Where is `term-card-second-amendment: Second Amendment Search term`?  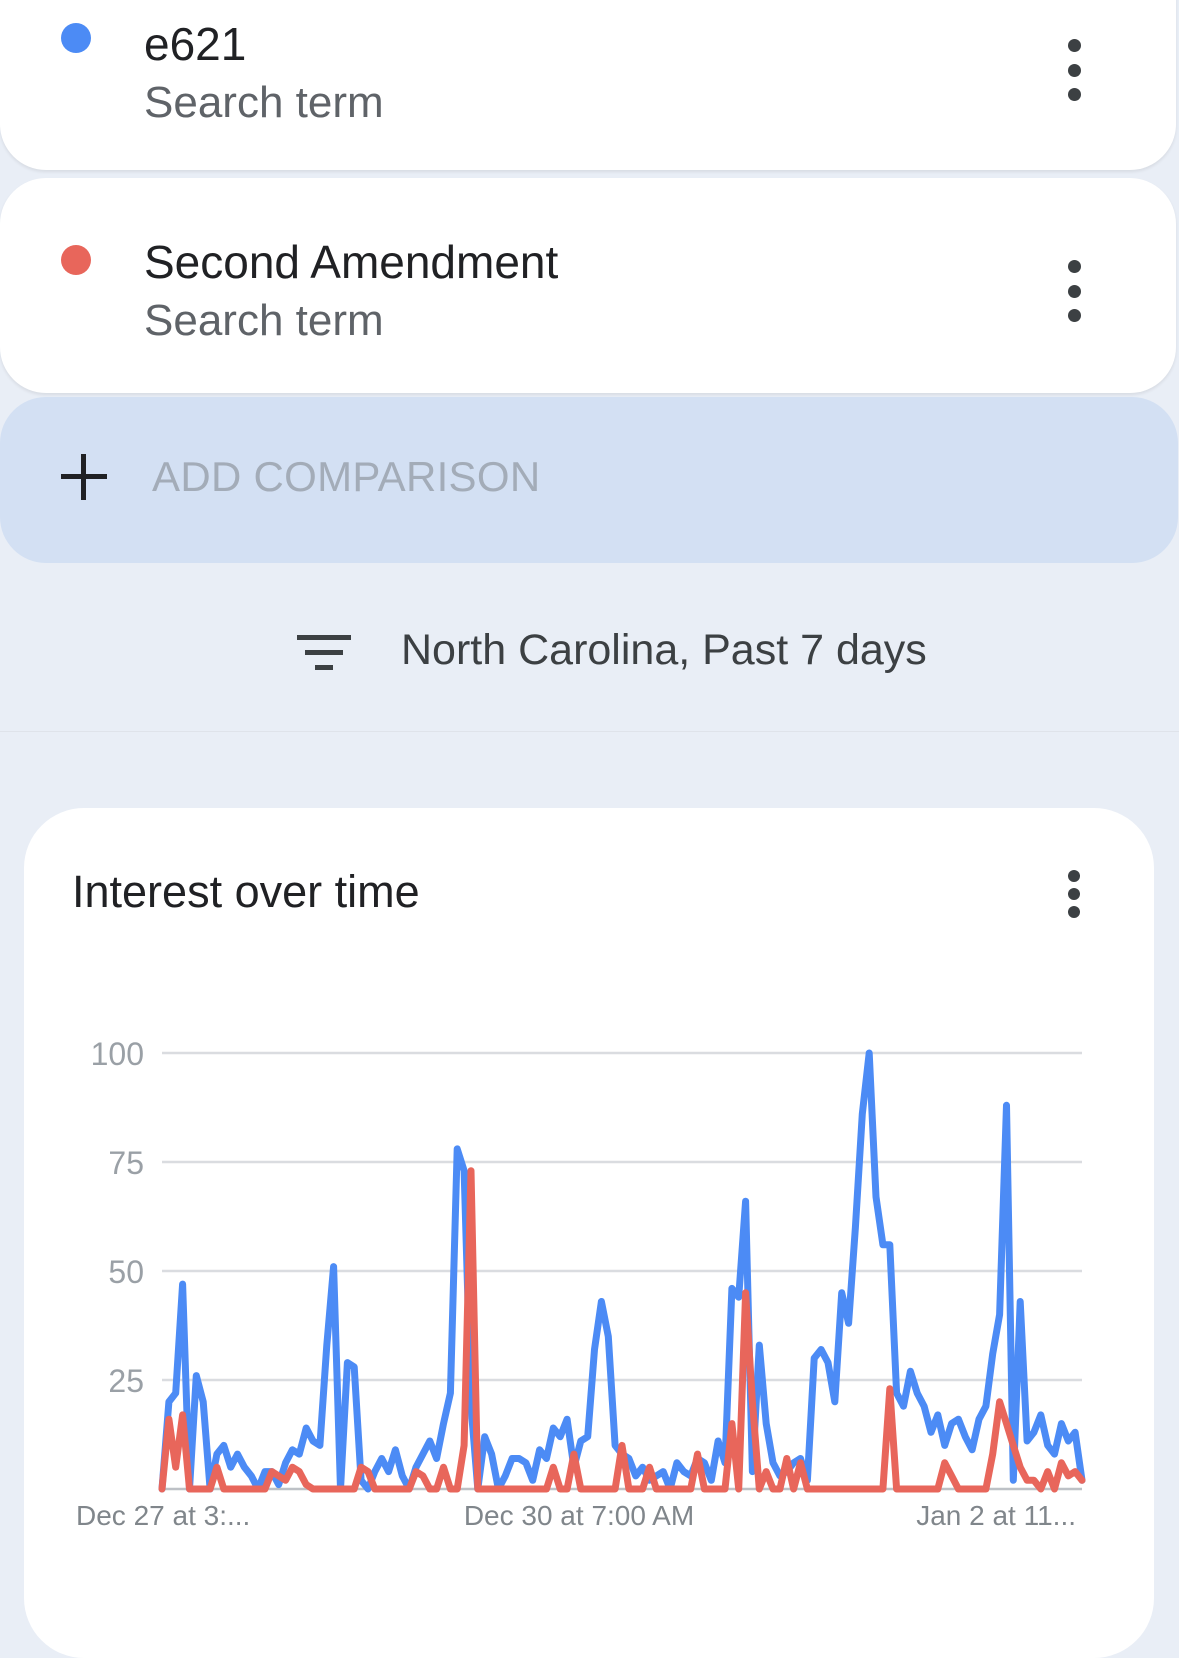
term-card-second-amendment: Second Amendment Search term is located at coordinates (588, 285).